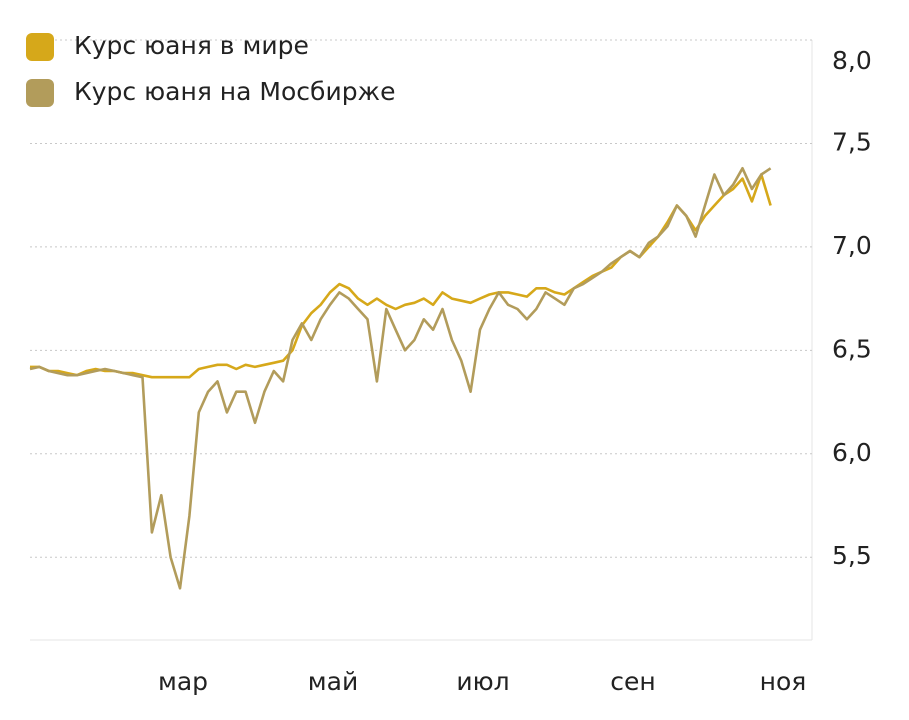 Image resolution: width=909 pixels, height=720 pixels. I want to click on x-tick-label: июл, so click(482, 681).